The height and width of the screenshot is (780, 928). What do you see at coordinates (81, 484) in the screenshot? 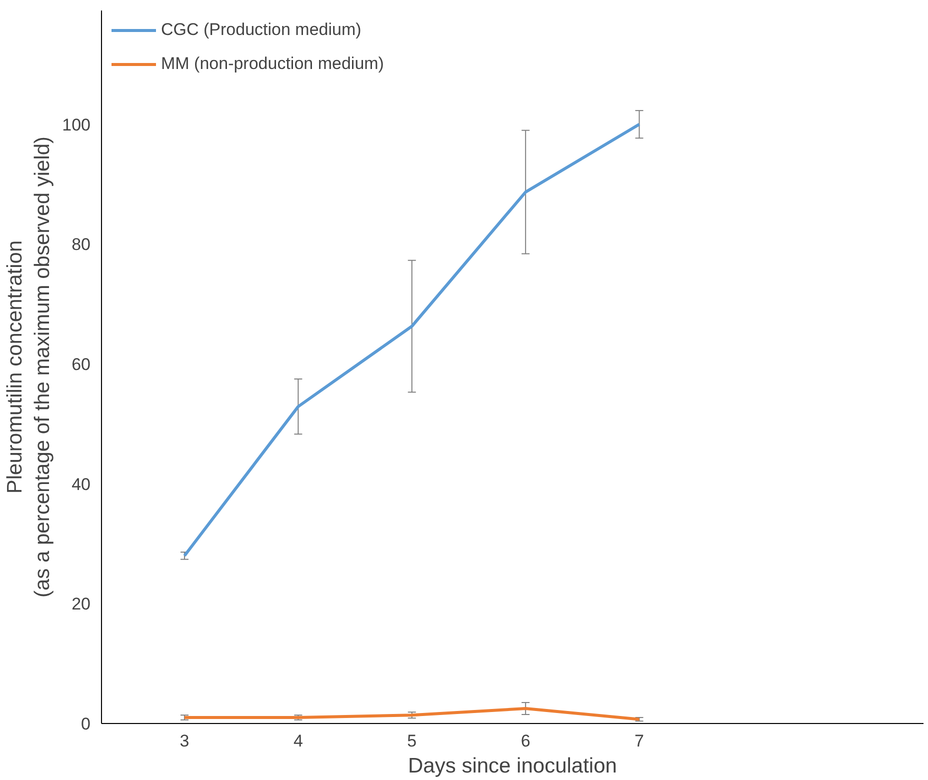
I see `y-tick-label: 40` at bounding box center [81, 484].